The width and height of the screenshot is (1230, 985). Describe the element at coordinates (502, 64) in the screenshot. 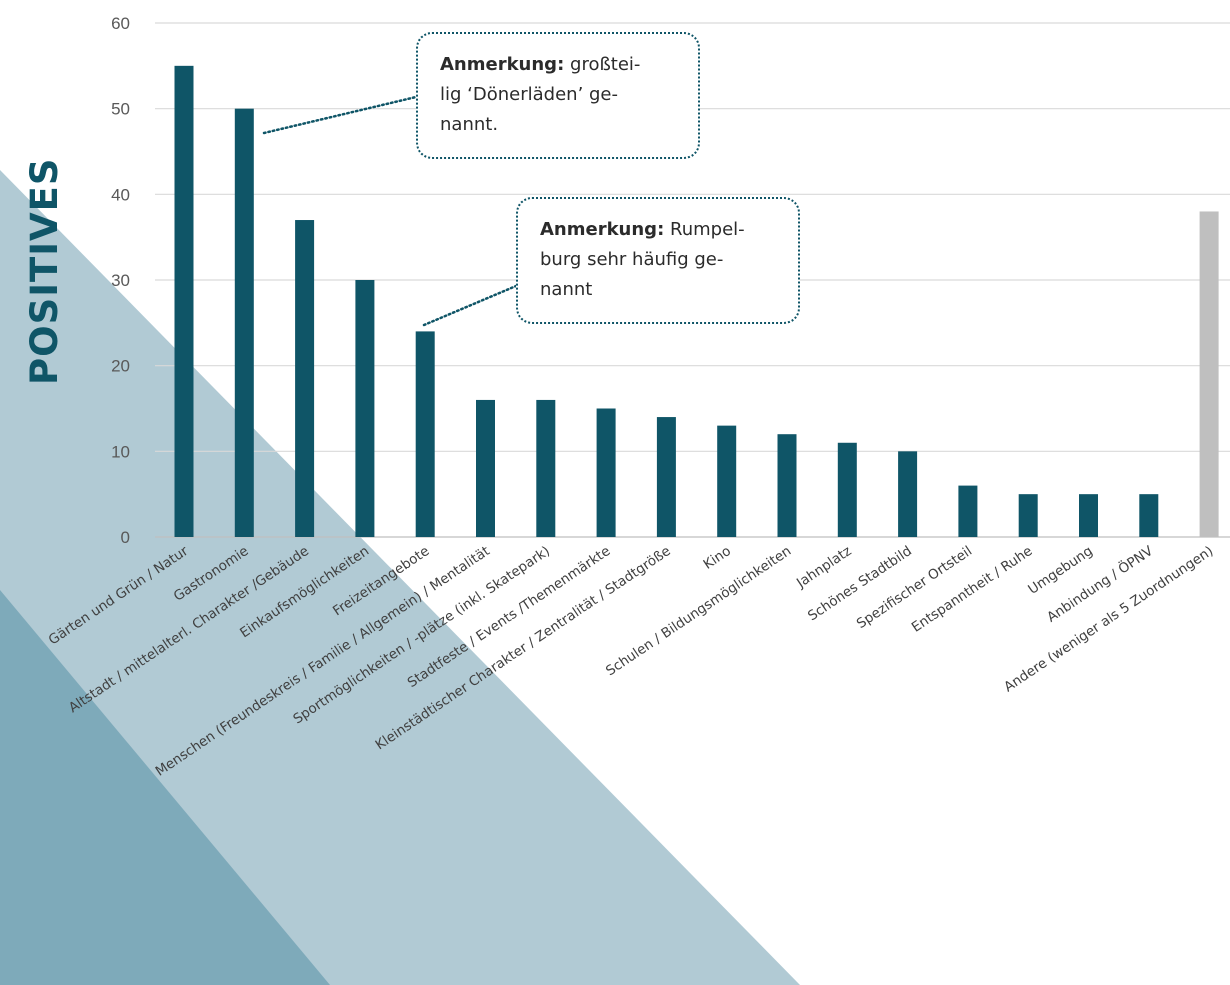

I see `note-1-lead: Anmerkung:` at that location.